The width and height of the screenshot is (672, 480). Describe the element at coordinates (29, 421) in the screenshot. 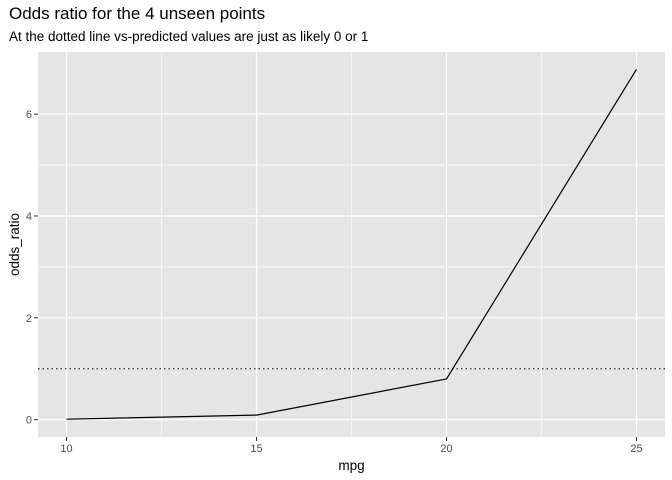

I see `y-tick-label: 0` at that location.